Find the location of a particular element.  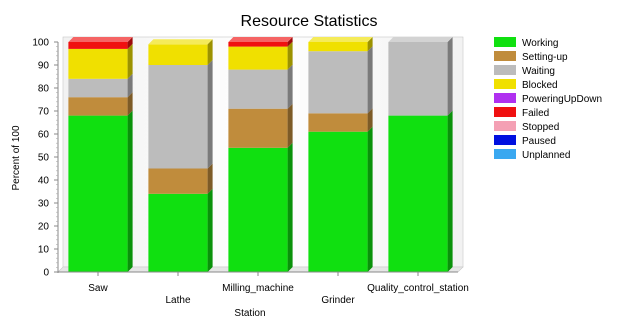

x-tick-label: Saw is located at coordinates (98, 288).